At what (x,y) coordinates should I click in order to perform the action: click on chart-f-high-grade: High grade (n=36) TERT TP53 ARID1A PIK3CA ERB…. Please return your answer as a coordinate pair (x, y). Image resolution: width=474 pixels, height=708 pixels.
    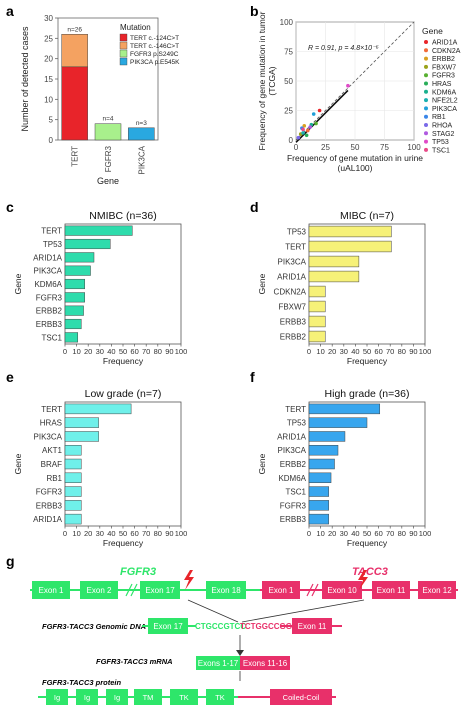
    Looking at the image, I should click on (344, 468).